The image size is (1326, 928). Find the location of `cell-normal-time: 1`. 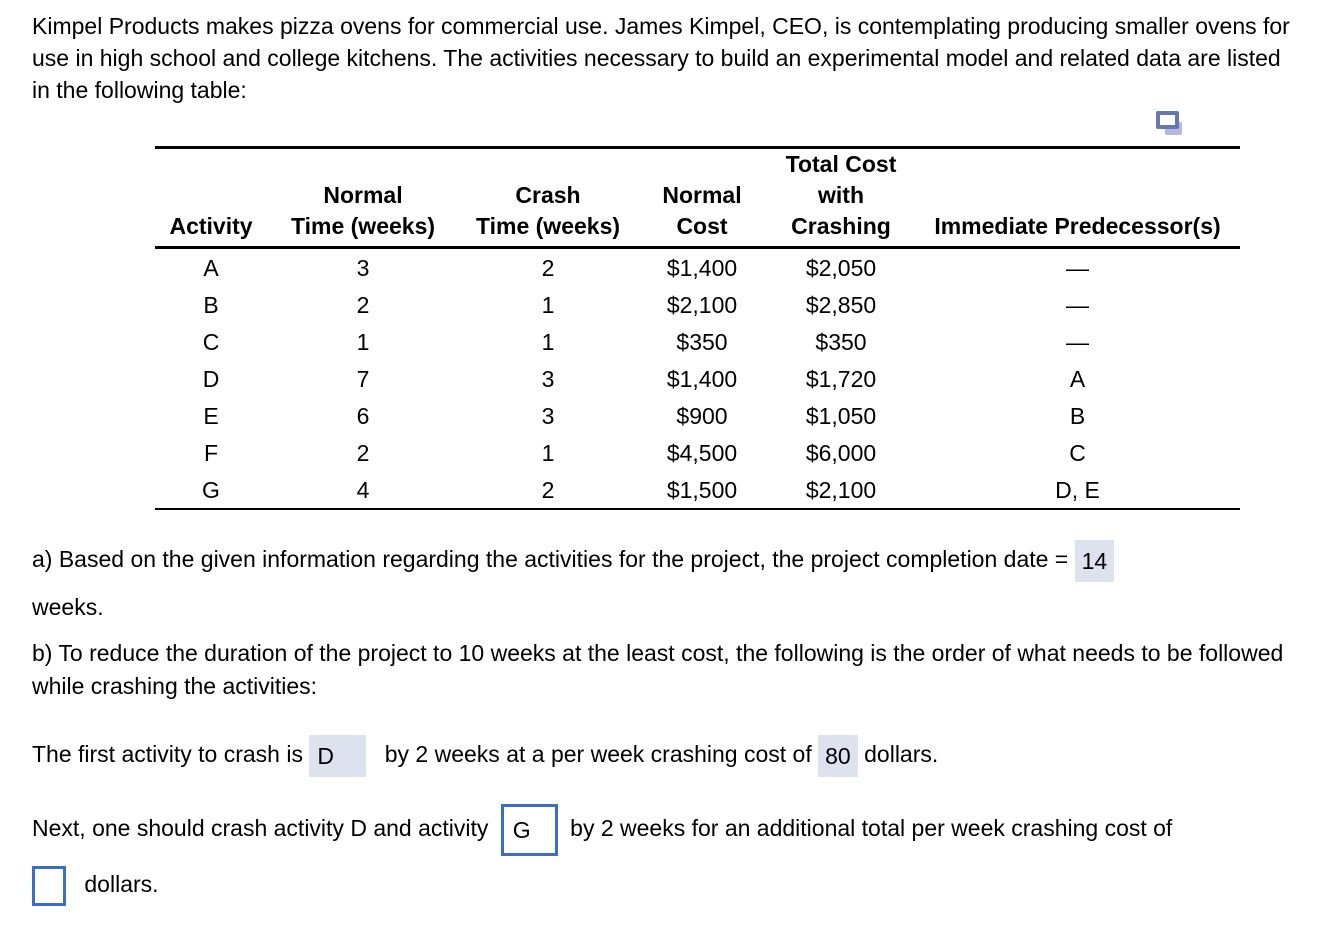

cell-normal-time: 1 is located at coordinates (363, 341).